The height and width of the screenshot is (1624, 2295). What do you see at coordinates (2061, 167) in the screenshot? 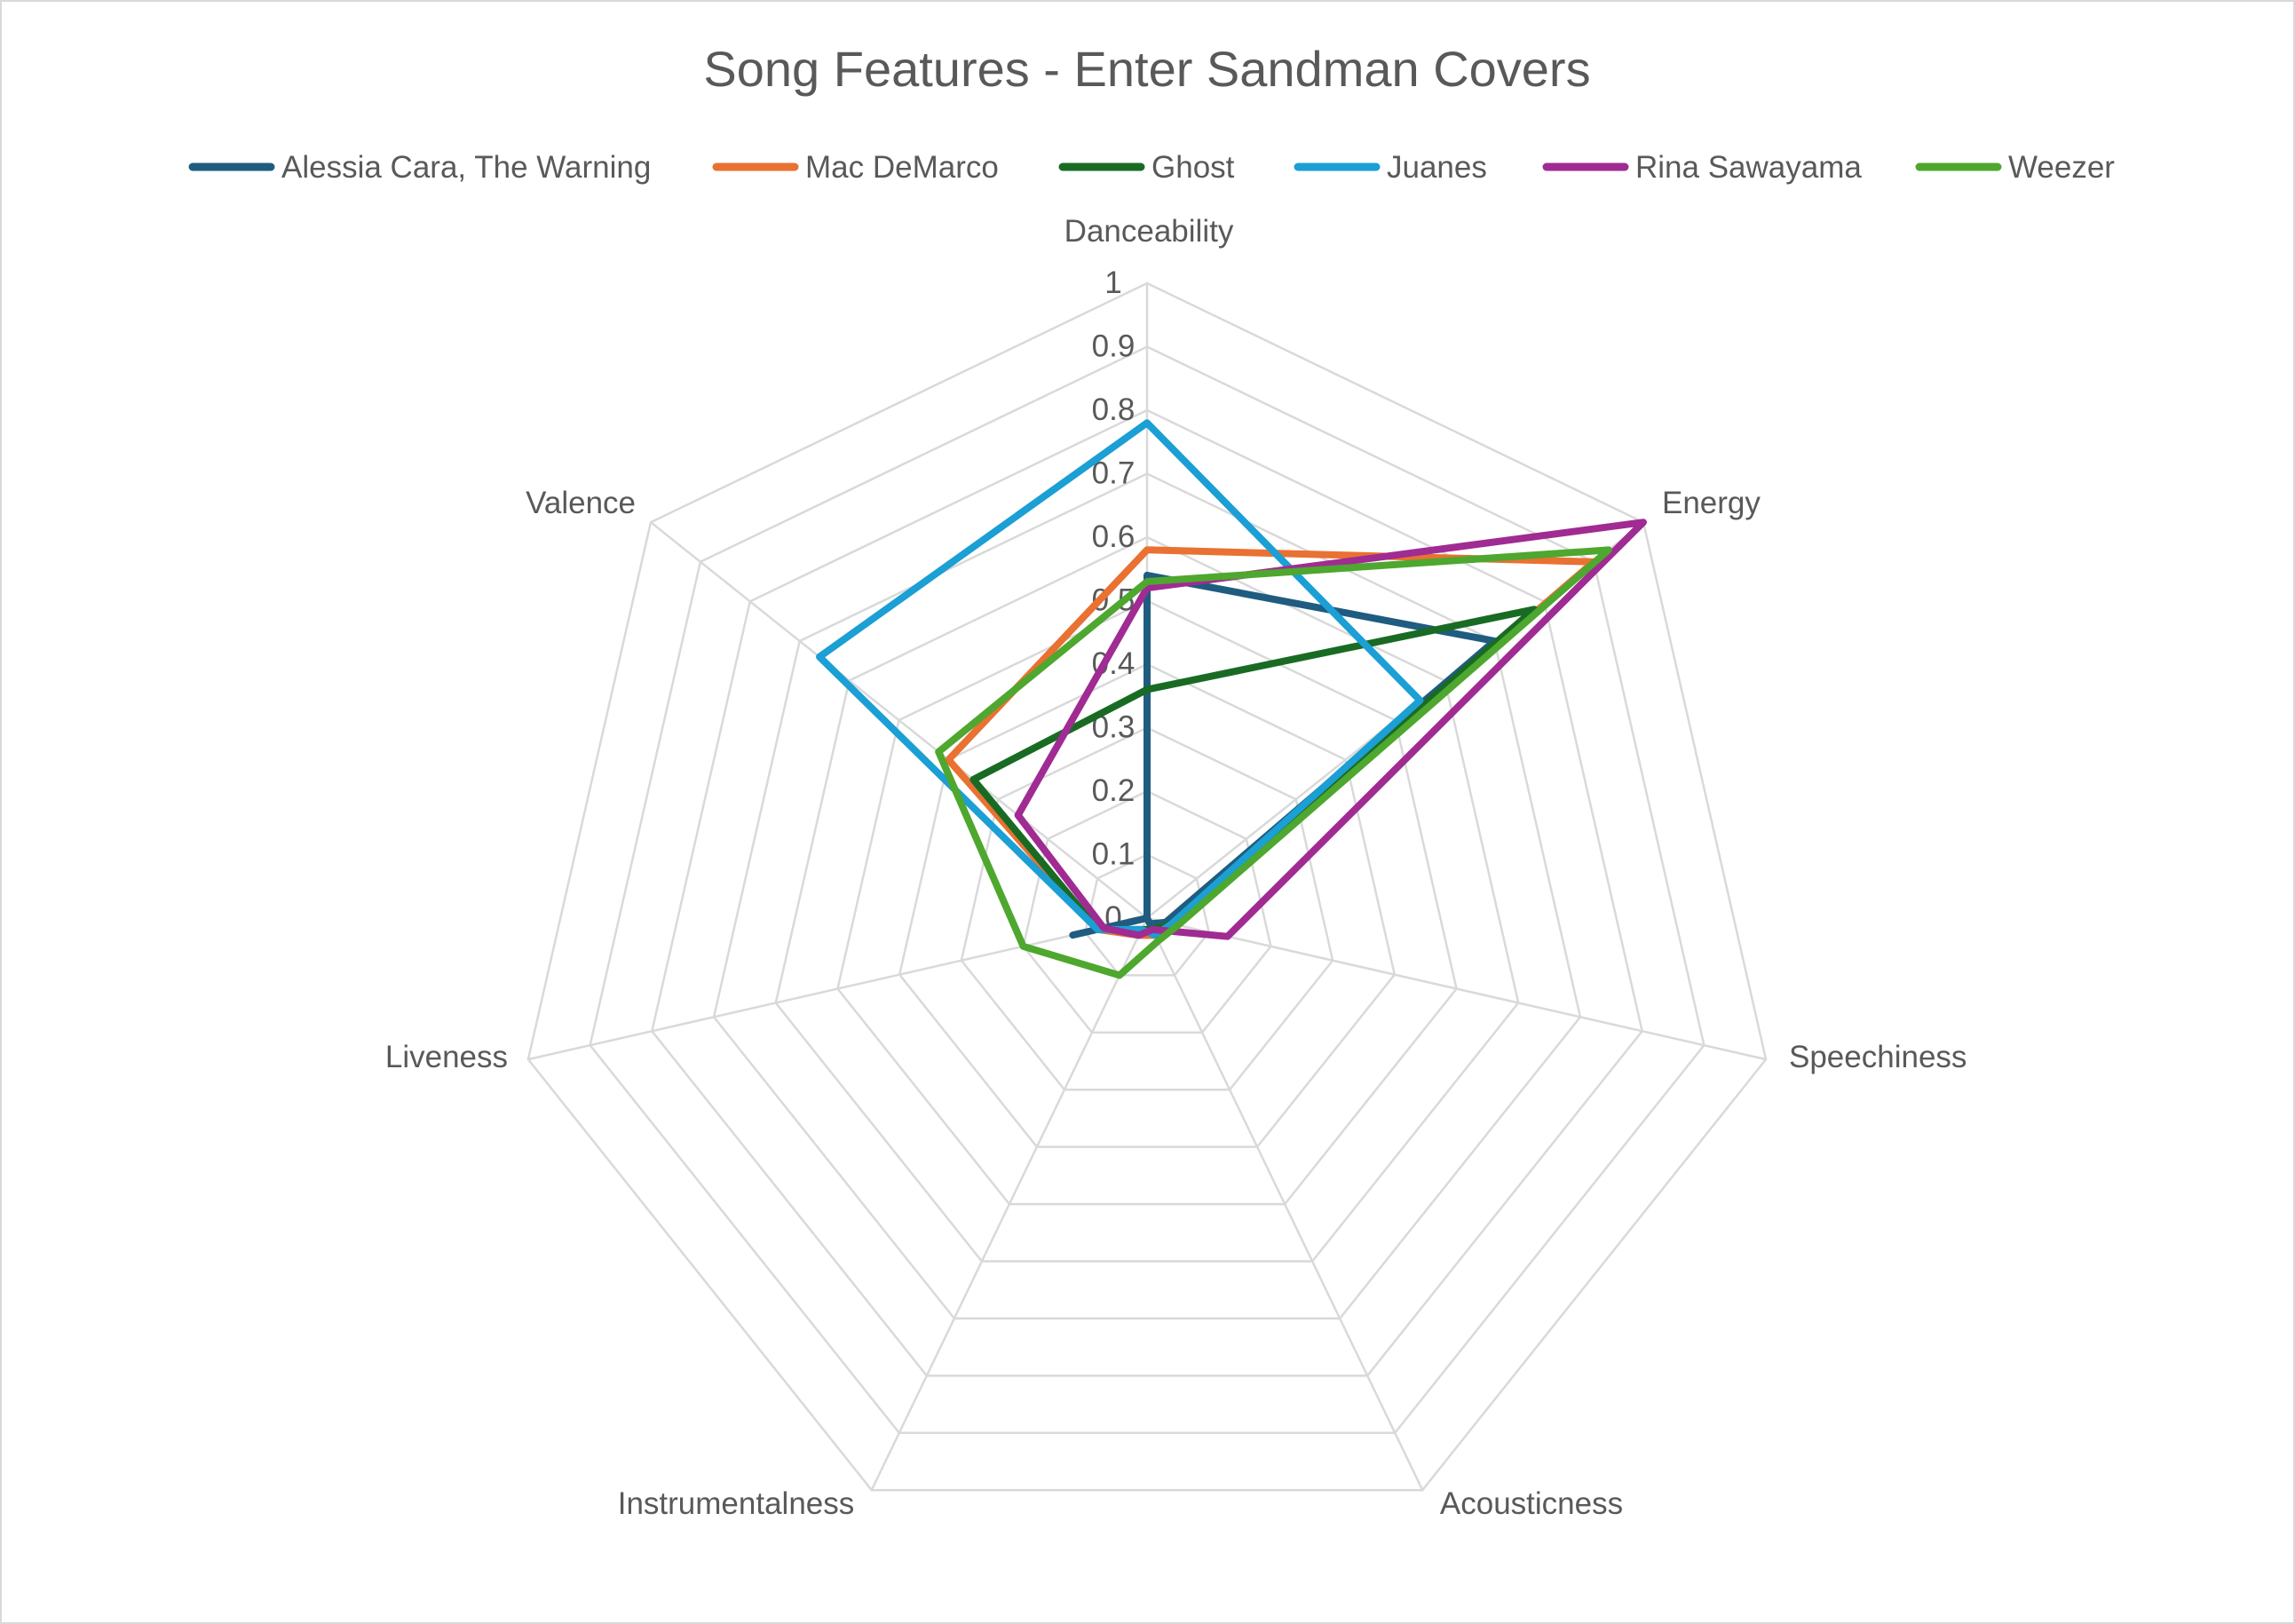
I see `legend-entry: Weezer` at bounding box center [2061, 167].